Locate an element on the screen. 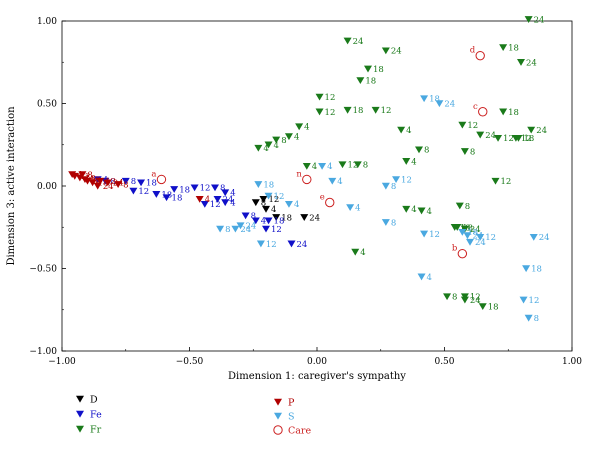 The height and width of the screenshot is (455, 600). x-tick-label: 1.00 is located at coordinates (572, 362).